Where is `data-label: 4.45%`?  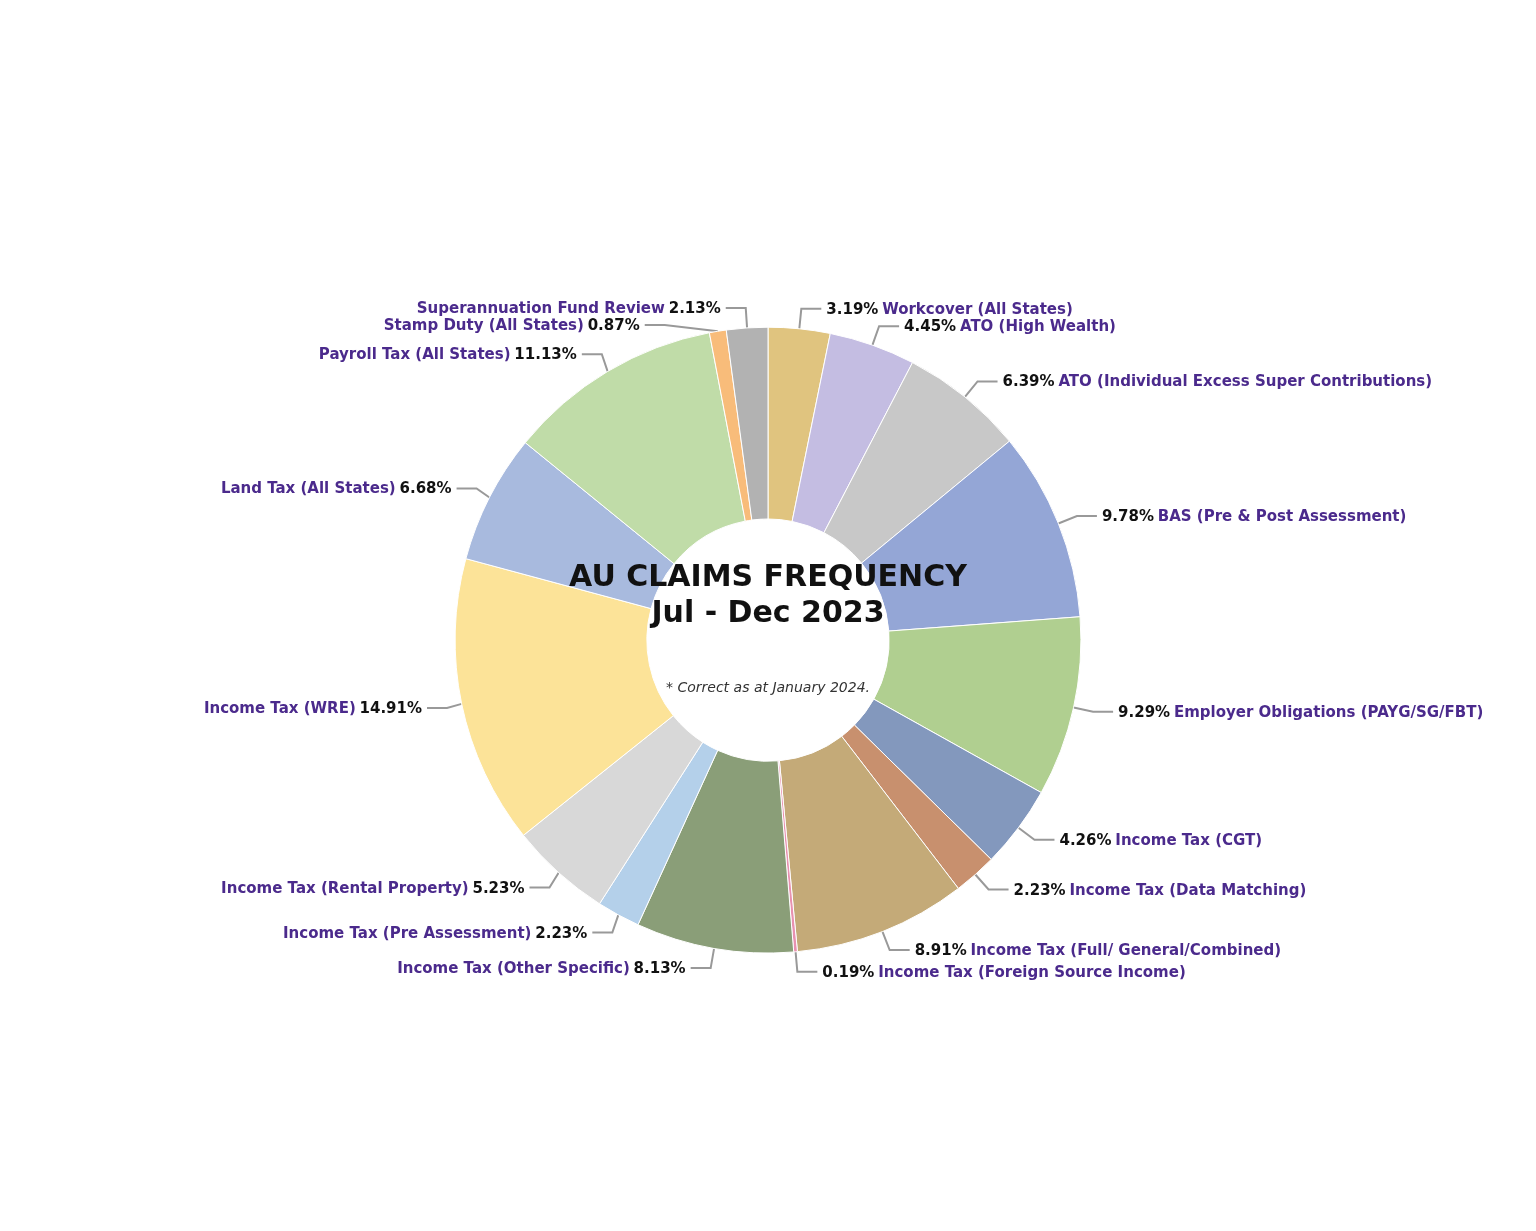
data-label: 4.45% is located at coordinates (930, 326).